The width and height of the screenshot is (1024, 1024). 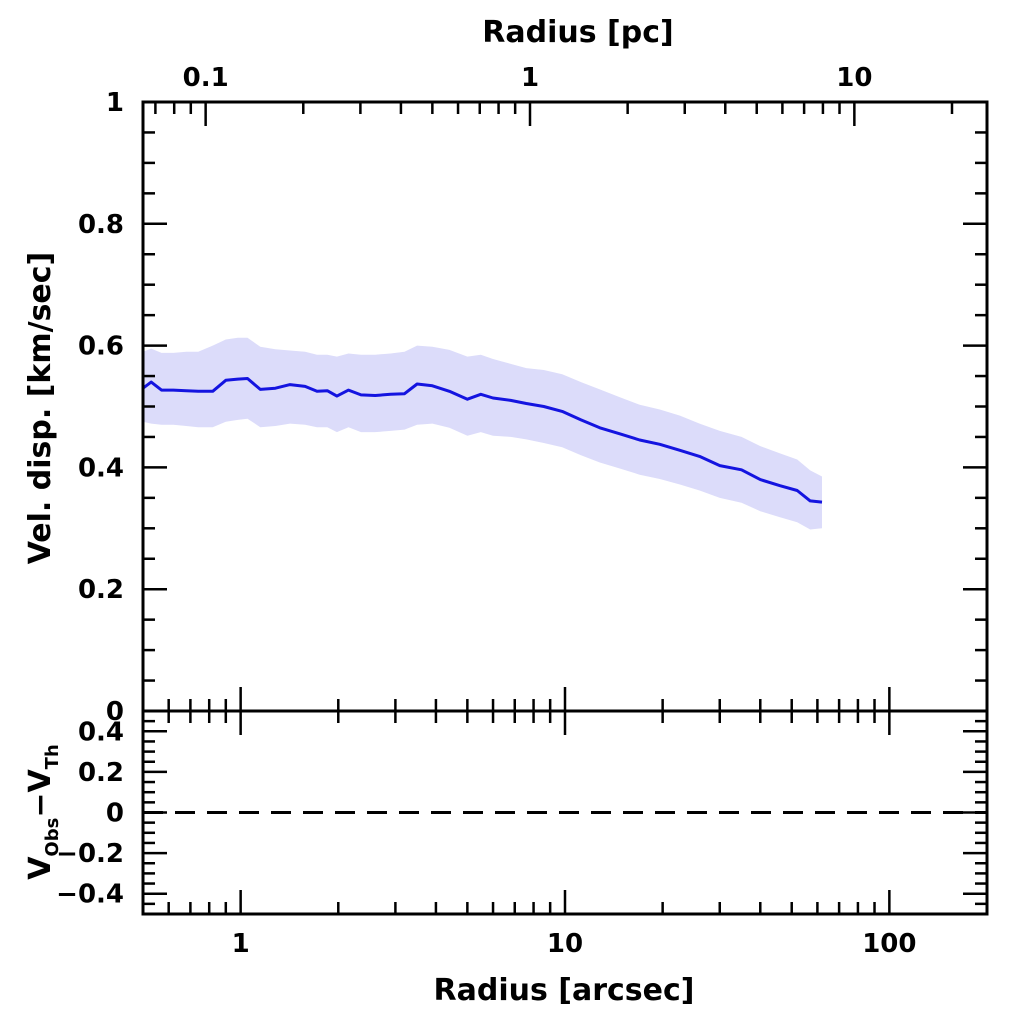 What do you see at coordinates (115, 712) in the screenshot?
I see `main-y-tick-label: 0` at bounding box center [115, 712].